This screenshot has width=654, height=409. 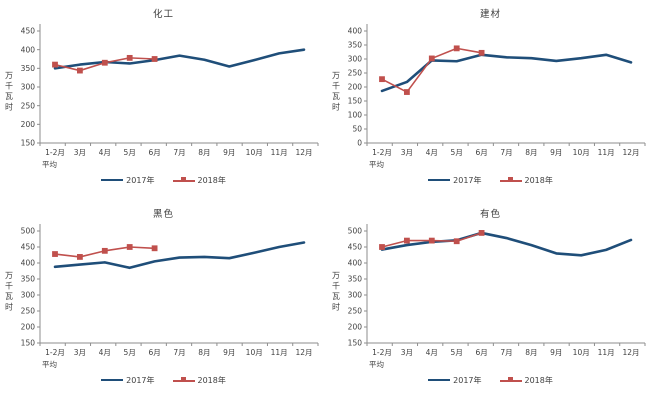 What do you see at coordinates (163, 180) in the screenshot?
I see `chart-legend: 2017年 2018年` at bounding box center [163, 180].